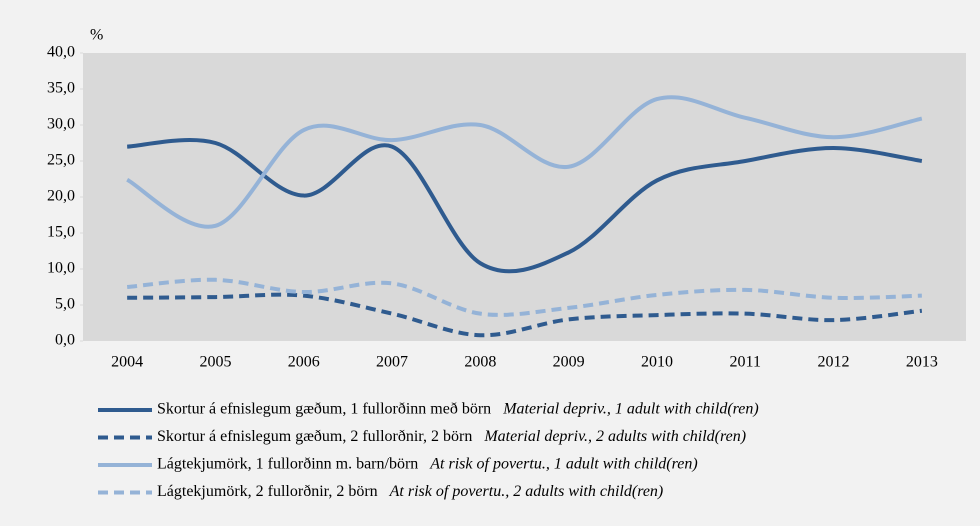 Image resolution: width=980 pixels, height=526 pixels. I want to click on legend-label: Lágtekjumörk, 1 fullorðinn m. barn/börn, so click(287, 464).